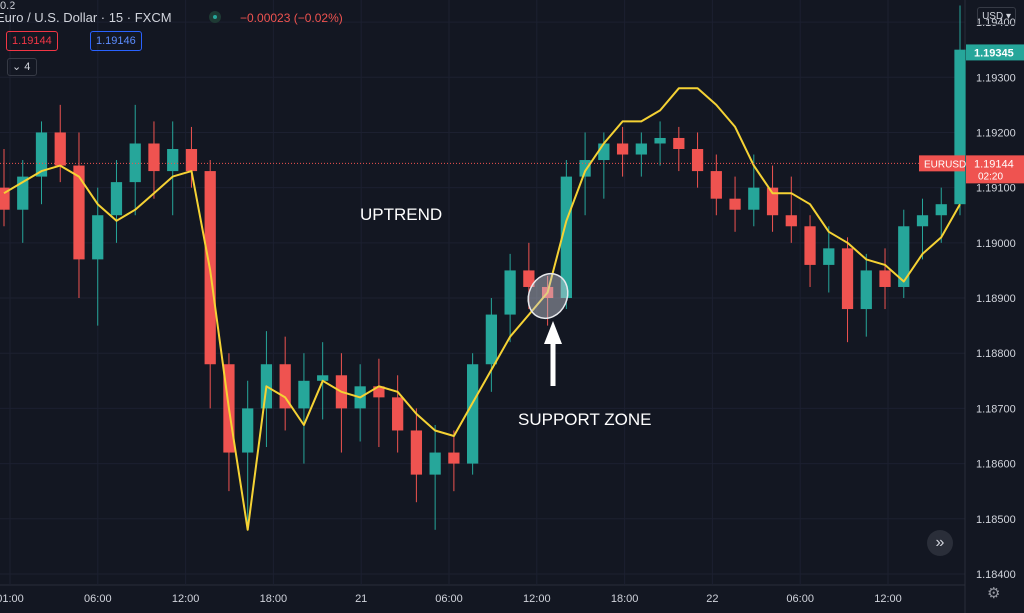  Describe the element at coordinates (32, 41) in the screenshot. I see `sell-button: 1.19144` at that location.